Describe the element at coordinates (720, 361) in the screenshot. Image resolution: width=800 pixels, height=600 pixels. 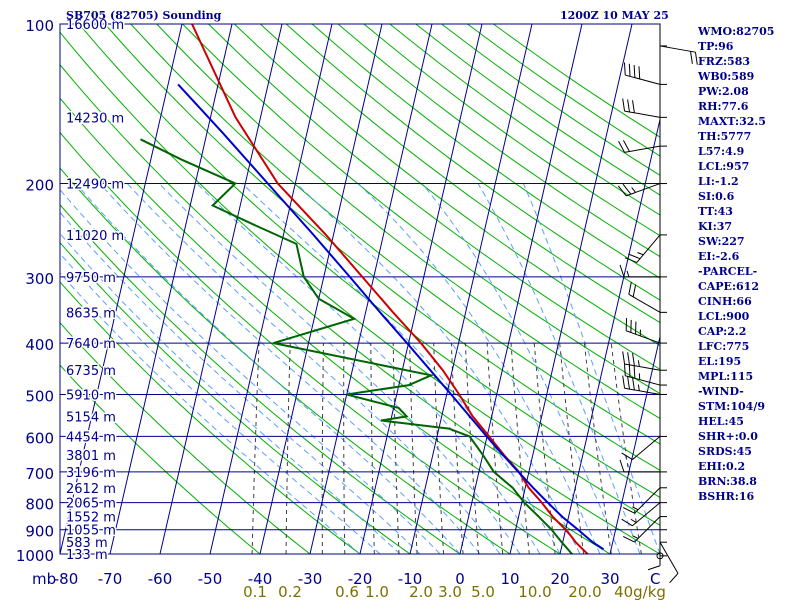
I see `sounding-index: EL:195` at that location.